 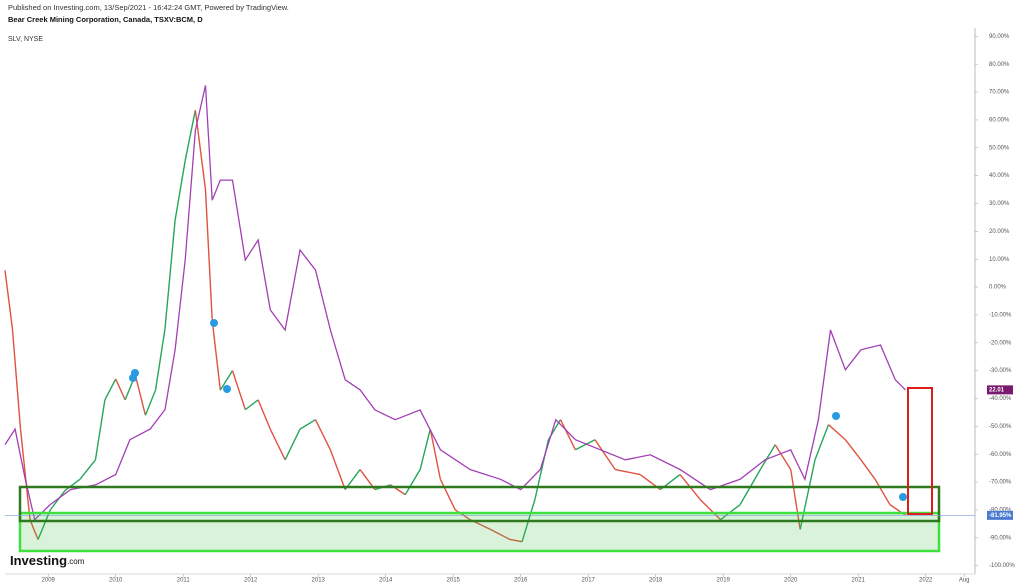 What do you see at coordinates (999, 232) in the screenshot?
I see `y-tick-label: 20.00%` at bounding box center [999, 232].